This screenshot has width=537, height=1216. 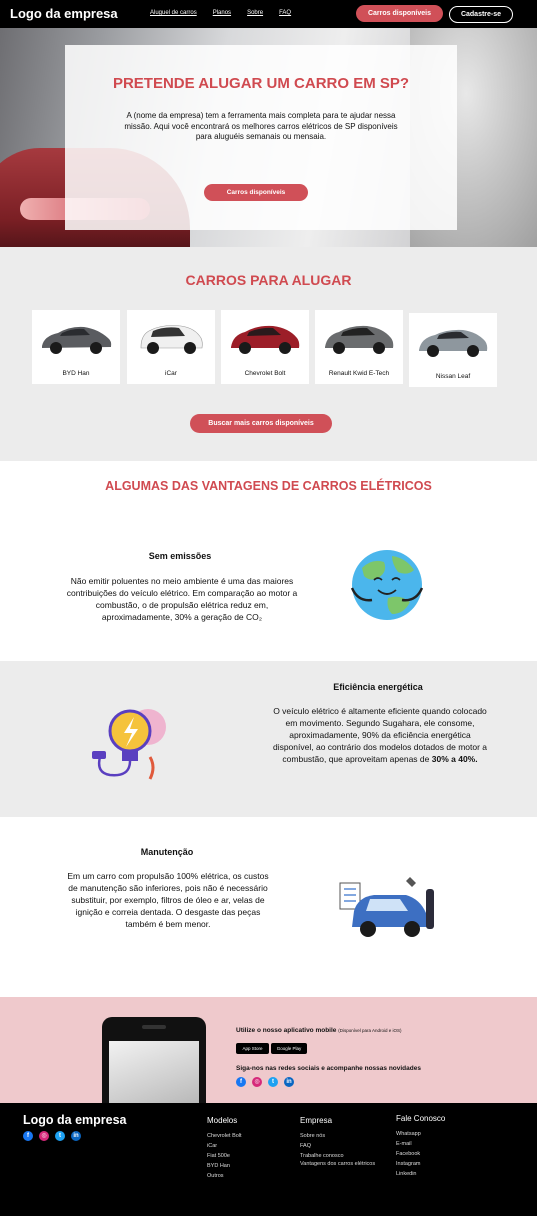 What do you see at coordinates (218, 1156) in the screenshot?
I see `footer-link: Fiat 500e` at bounding box center [218, 1156].